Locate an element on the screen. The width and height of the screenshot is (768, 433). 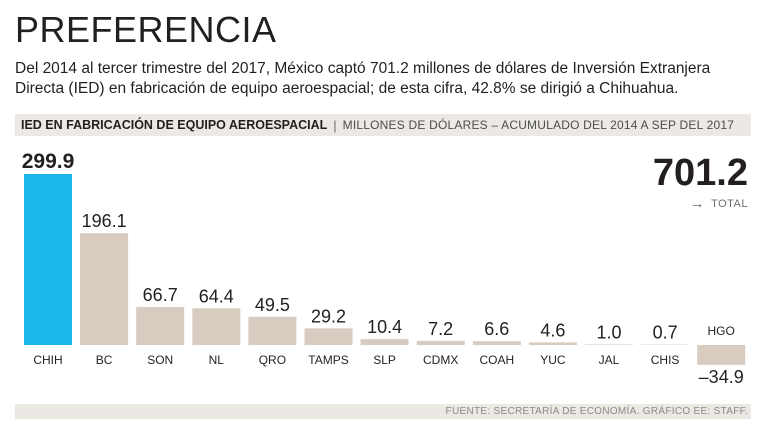
category-label-chis: CHIS is located at coordinates (665, 360).